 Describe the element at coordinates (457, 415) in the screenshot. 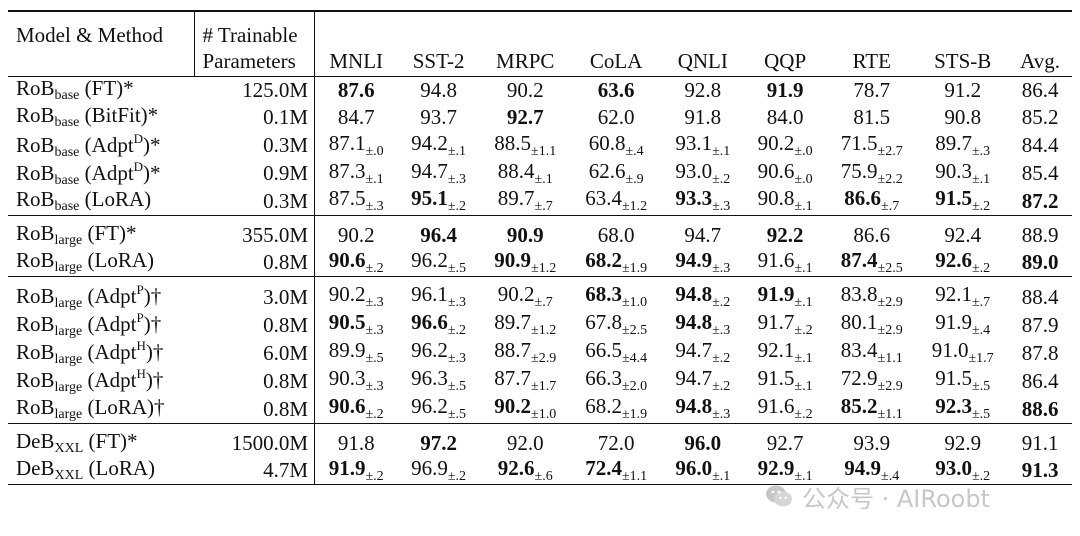

I see `score-std: ±.5` at that location.